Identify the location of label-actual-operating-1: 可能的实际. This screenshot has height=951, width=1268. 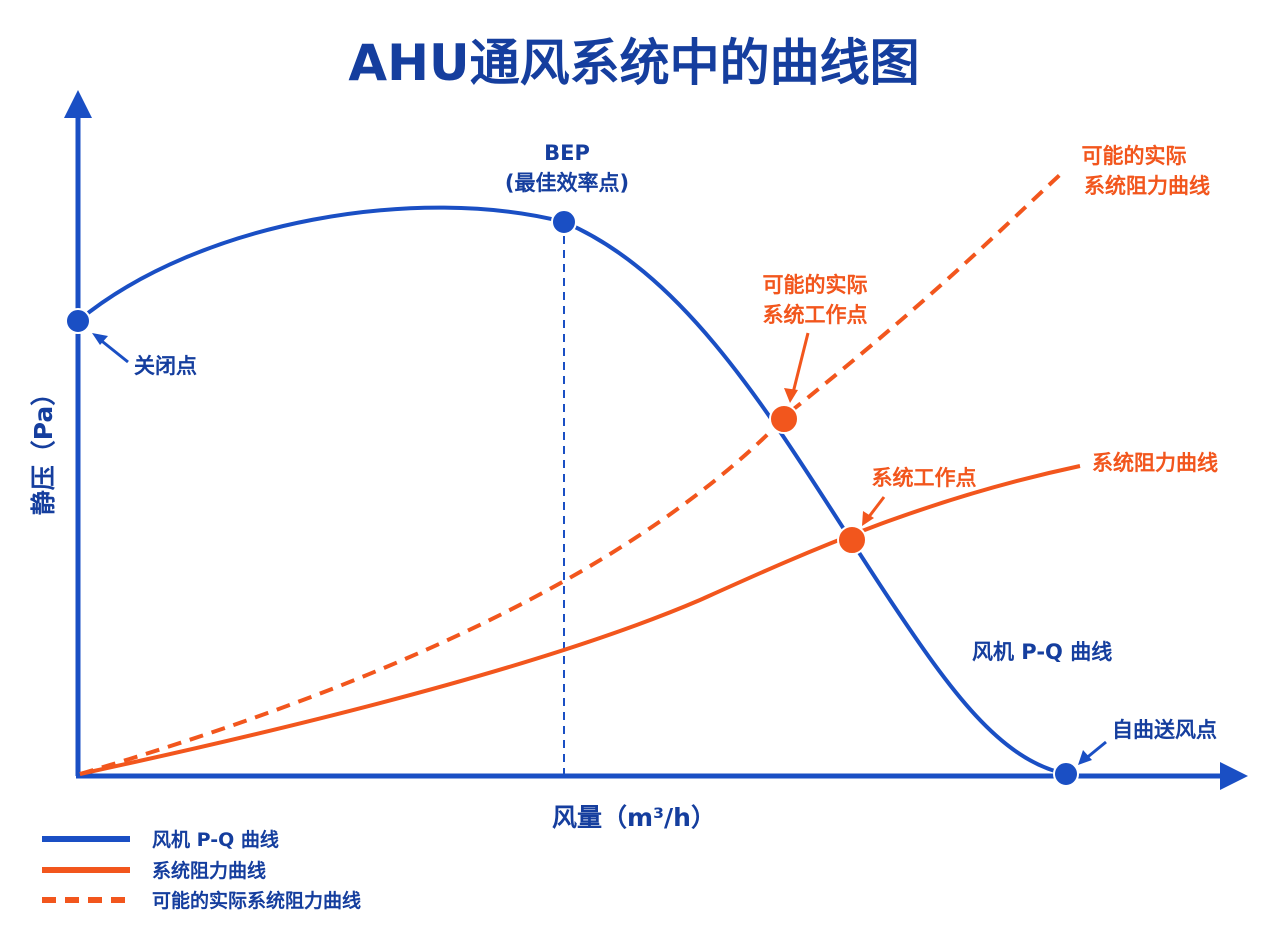
(815, 285).